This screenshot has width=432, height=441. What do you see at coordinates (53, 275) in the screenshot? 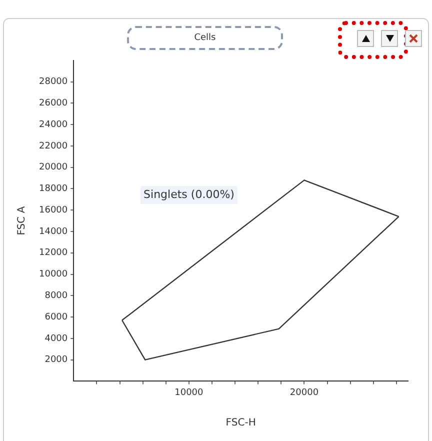
I see `y-tick-label: 10000` at bounding box center [53, 275].